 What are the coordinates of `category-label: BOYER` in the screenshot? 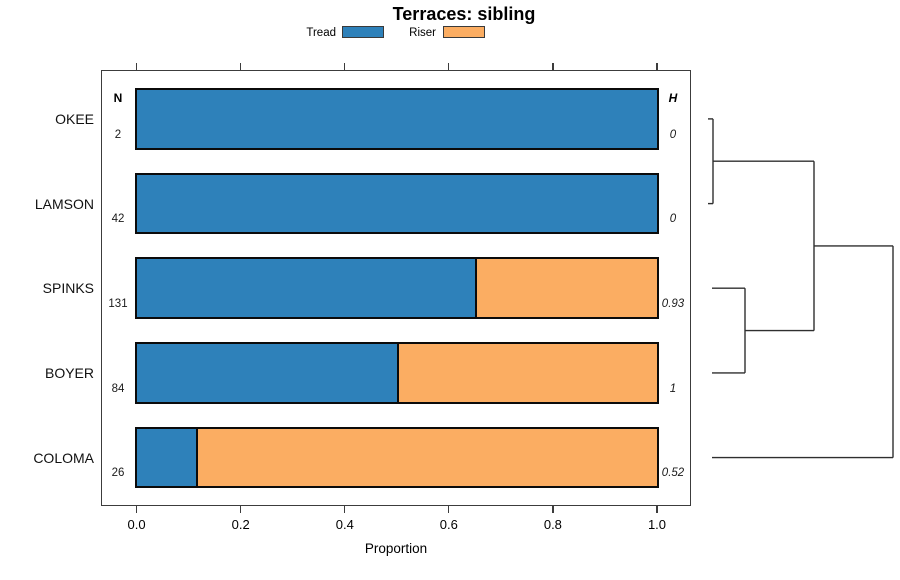 It's located at (69, 372).